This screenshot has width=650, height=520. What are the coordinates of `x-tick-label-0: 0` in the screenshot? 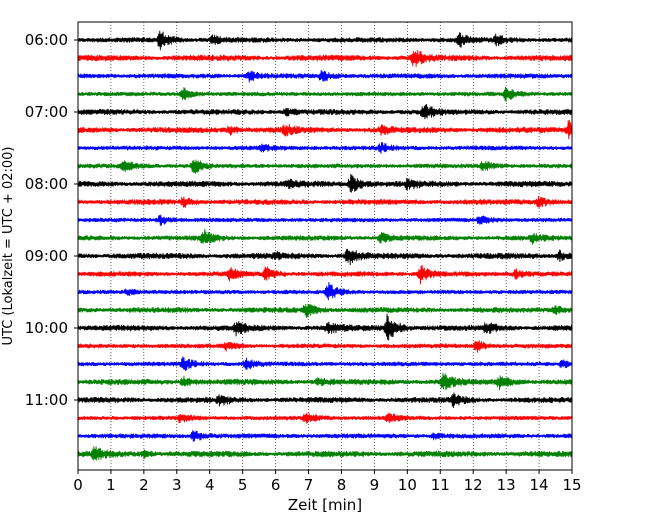 It's located at (78, 485).